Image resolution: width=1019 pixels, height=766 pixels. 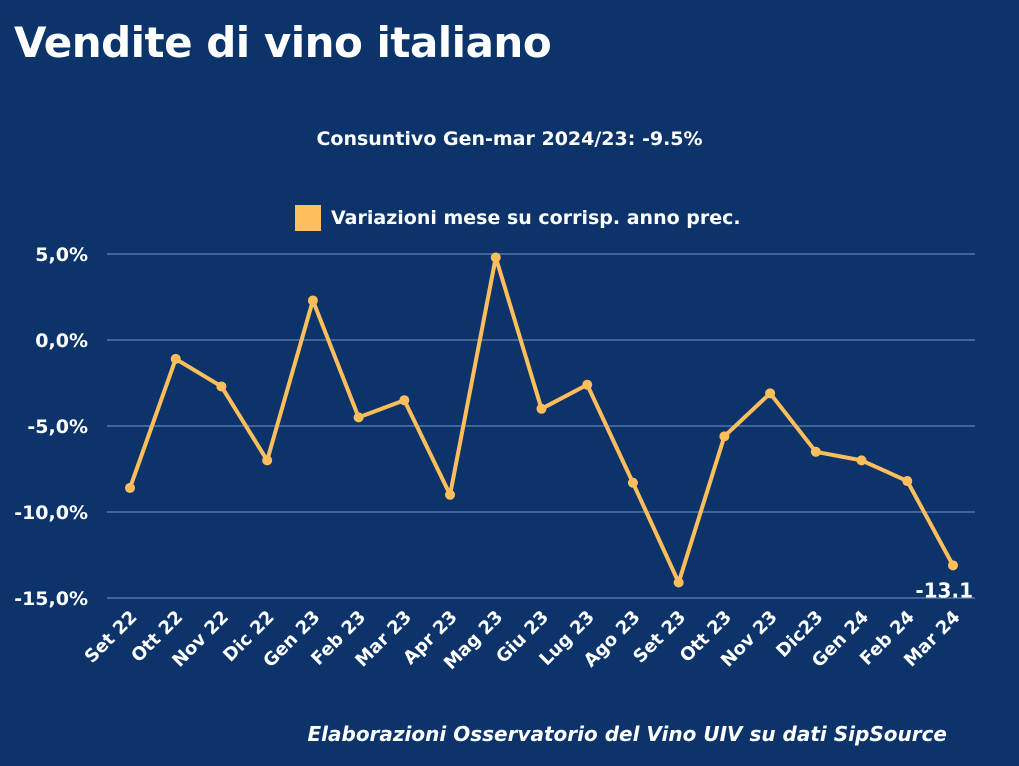 I want to click on y-tick-label: 5,0%, so click(x=61, y=255).